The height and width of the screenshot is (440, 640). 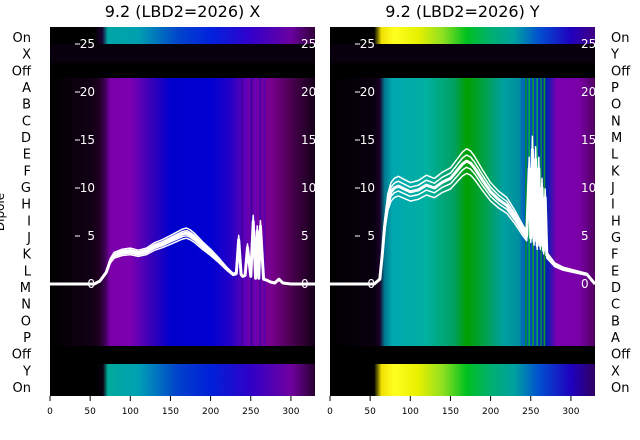 What do you see at coordinates (26, 321) in the screenshot?
I see `row-label: O` at bounding box center [26, 321].